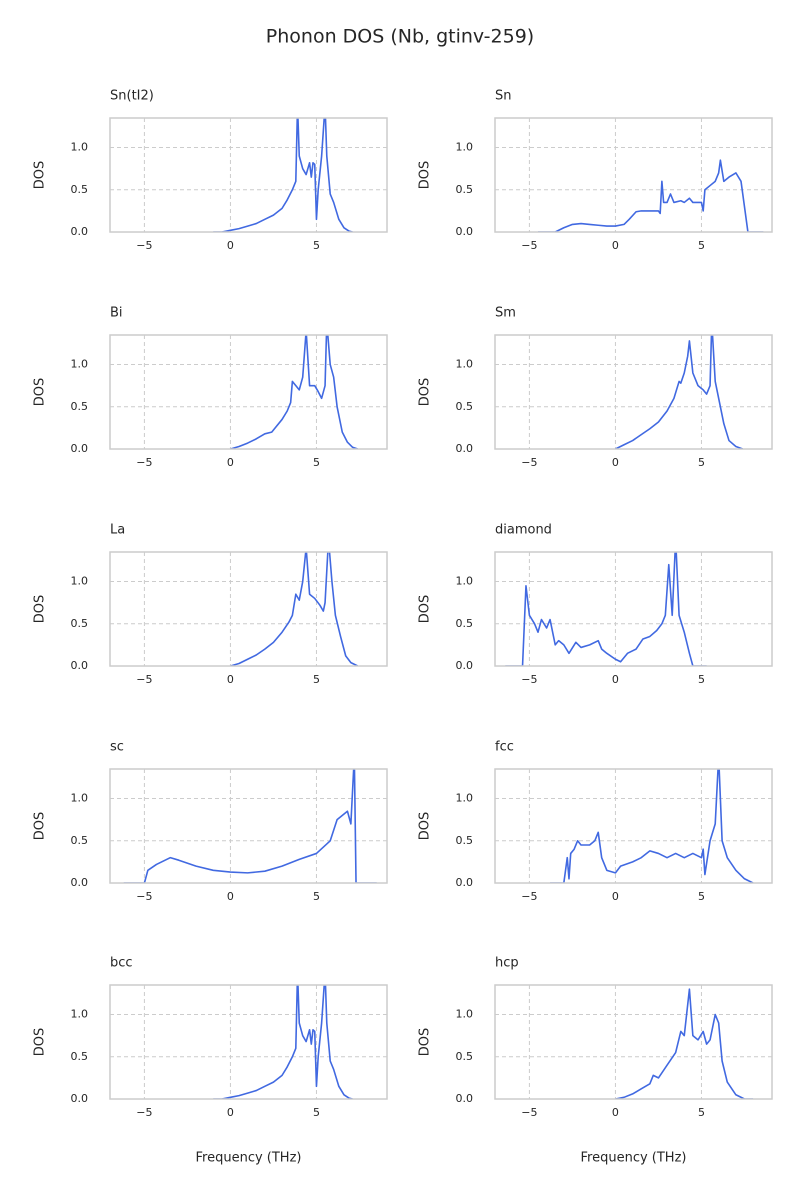 The height and width of the screenshot is (1200, 800). I want to click on figure-title: Phonon DOS (Nb, gtinv-259), so click(400, 37).